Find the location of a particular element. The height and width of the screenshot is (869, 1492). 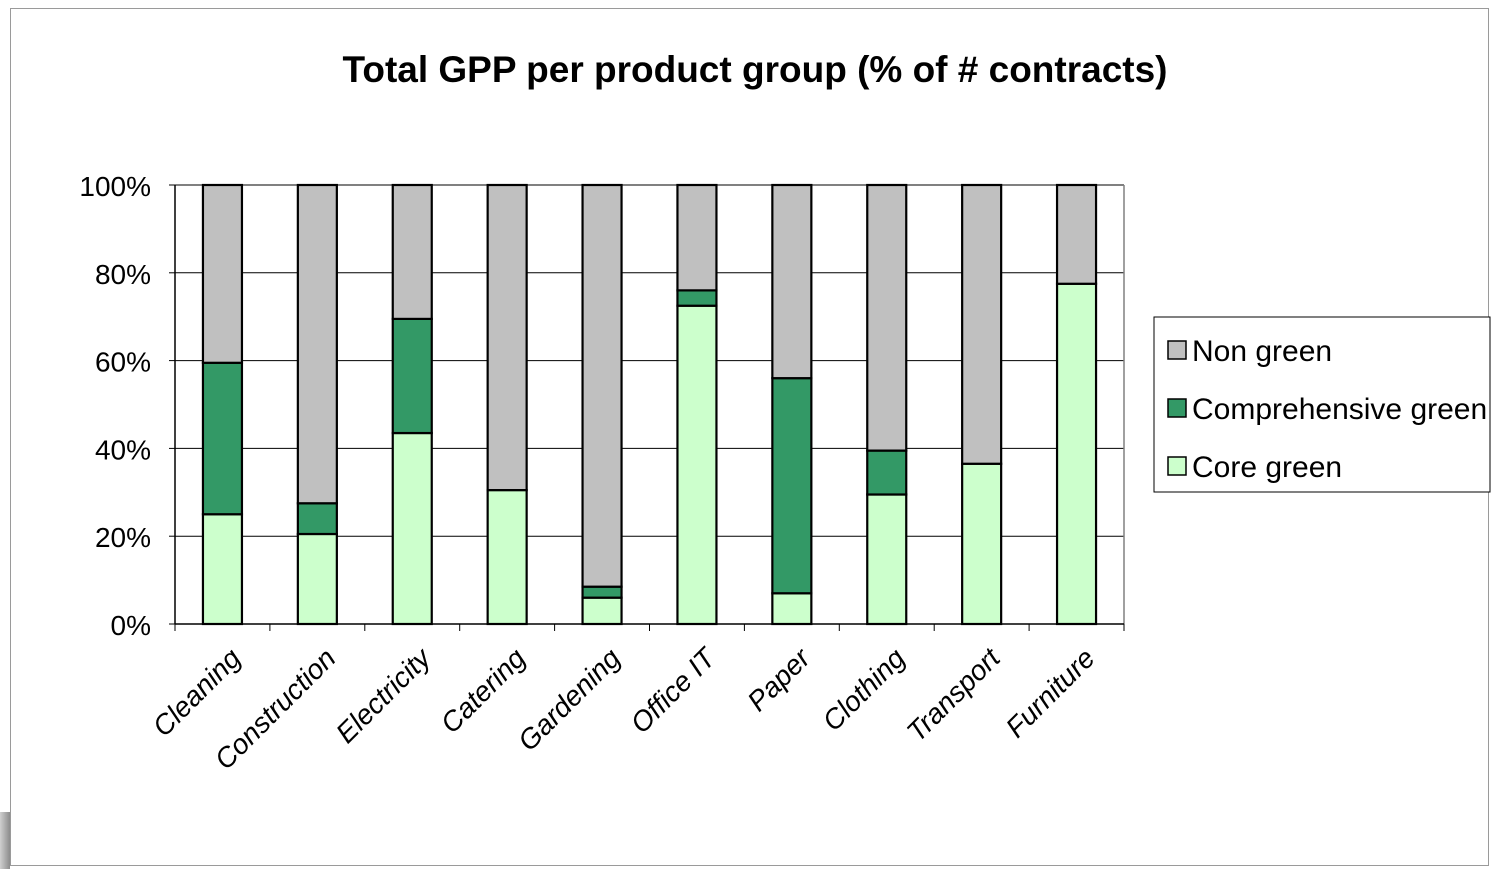

legend-box is located at coordinates (1322, 404).